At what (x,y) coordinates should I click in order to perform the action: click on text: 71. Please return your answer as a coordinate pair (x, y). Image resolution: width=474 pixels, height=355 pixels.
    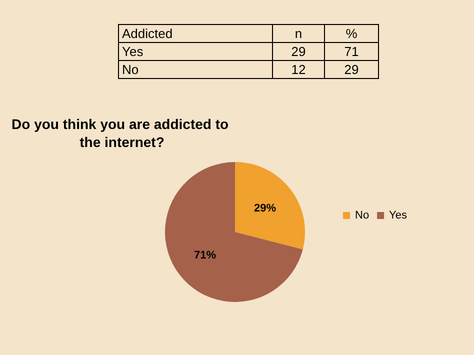
    Looking at the image, I should click on (351, 51).